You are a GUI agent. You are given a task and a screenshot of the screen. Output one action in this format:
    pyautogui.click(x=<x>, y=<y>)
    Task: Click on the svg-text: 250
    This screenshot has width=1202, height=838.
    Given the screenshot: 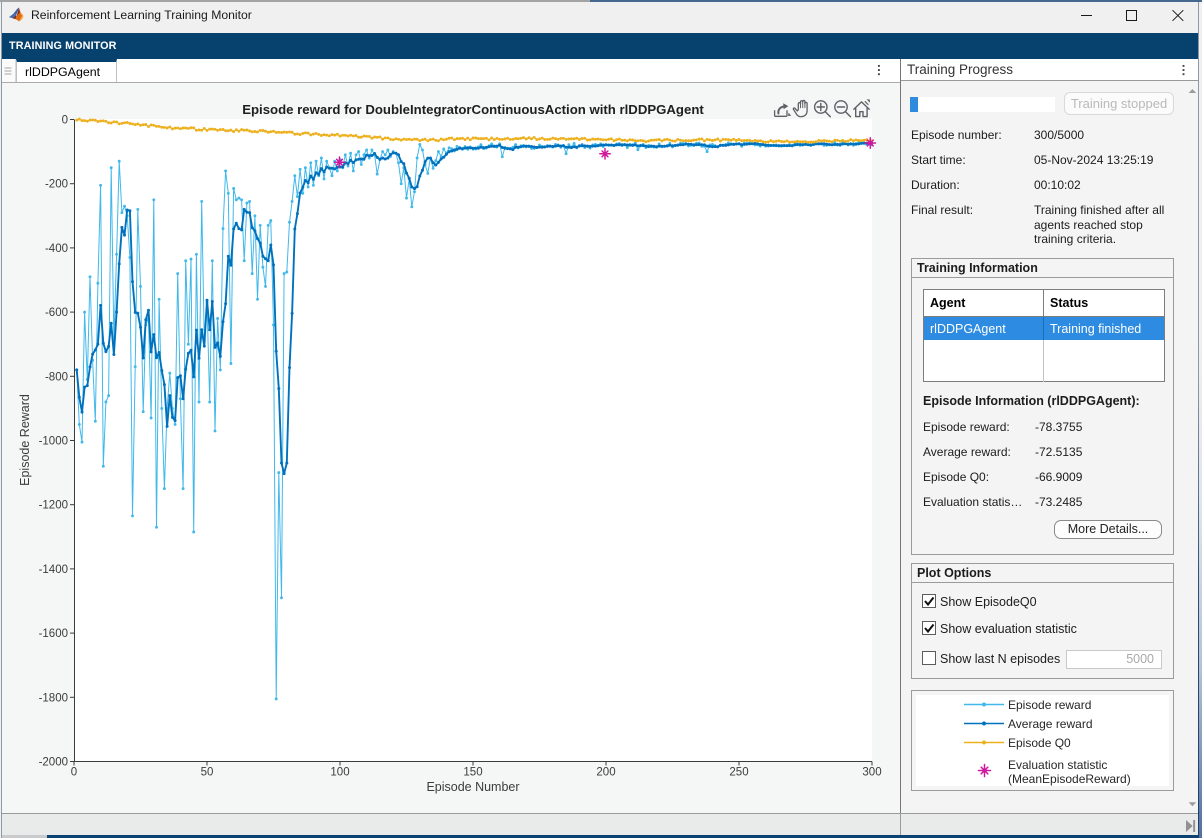 What is the action you would take?
    pyautogui.click(x=738, y=773)
    